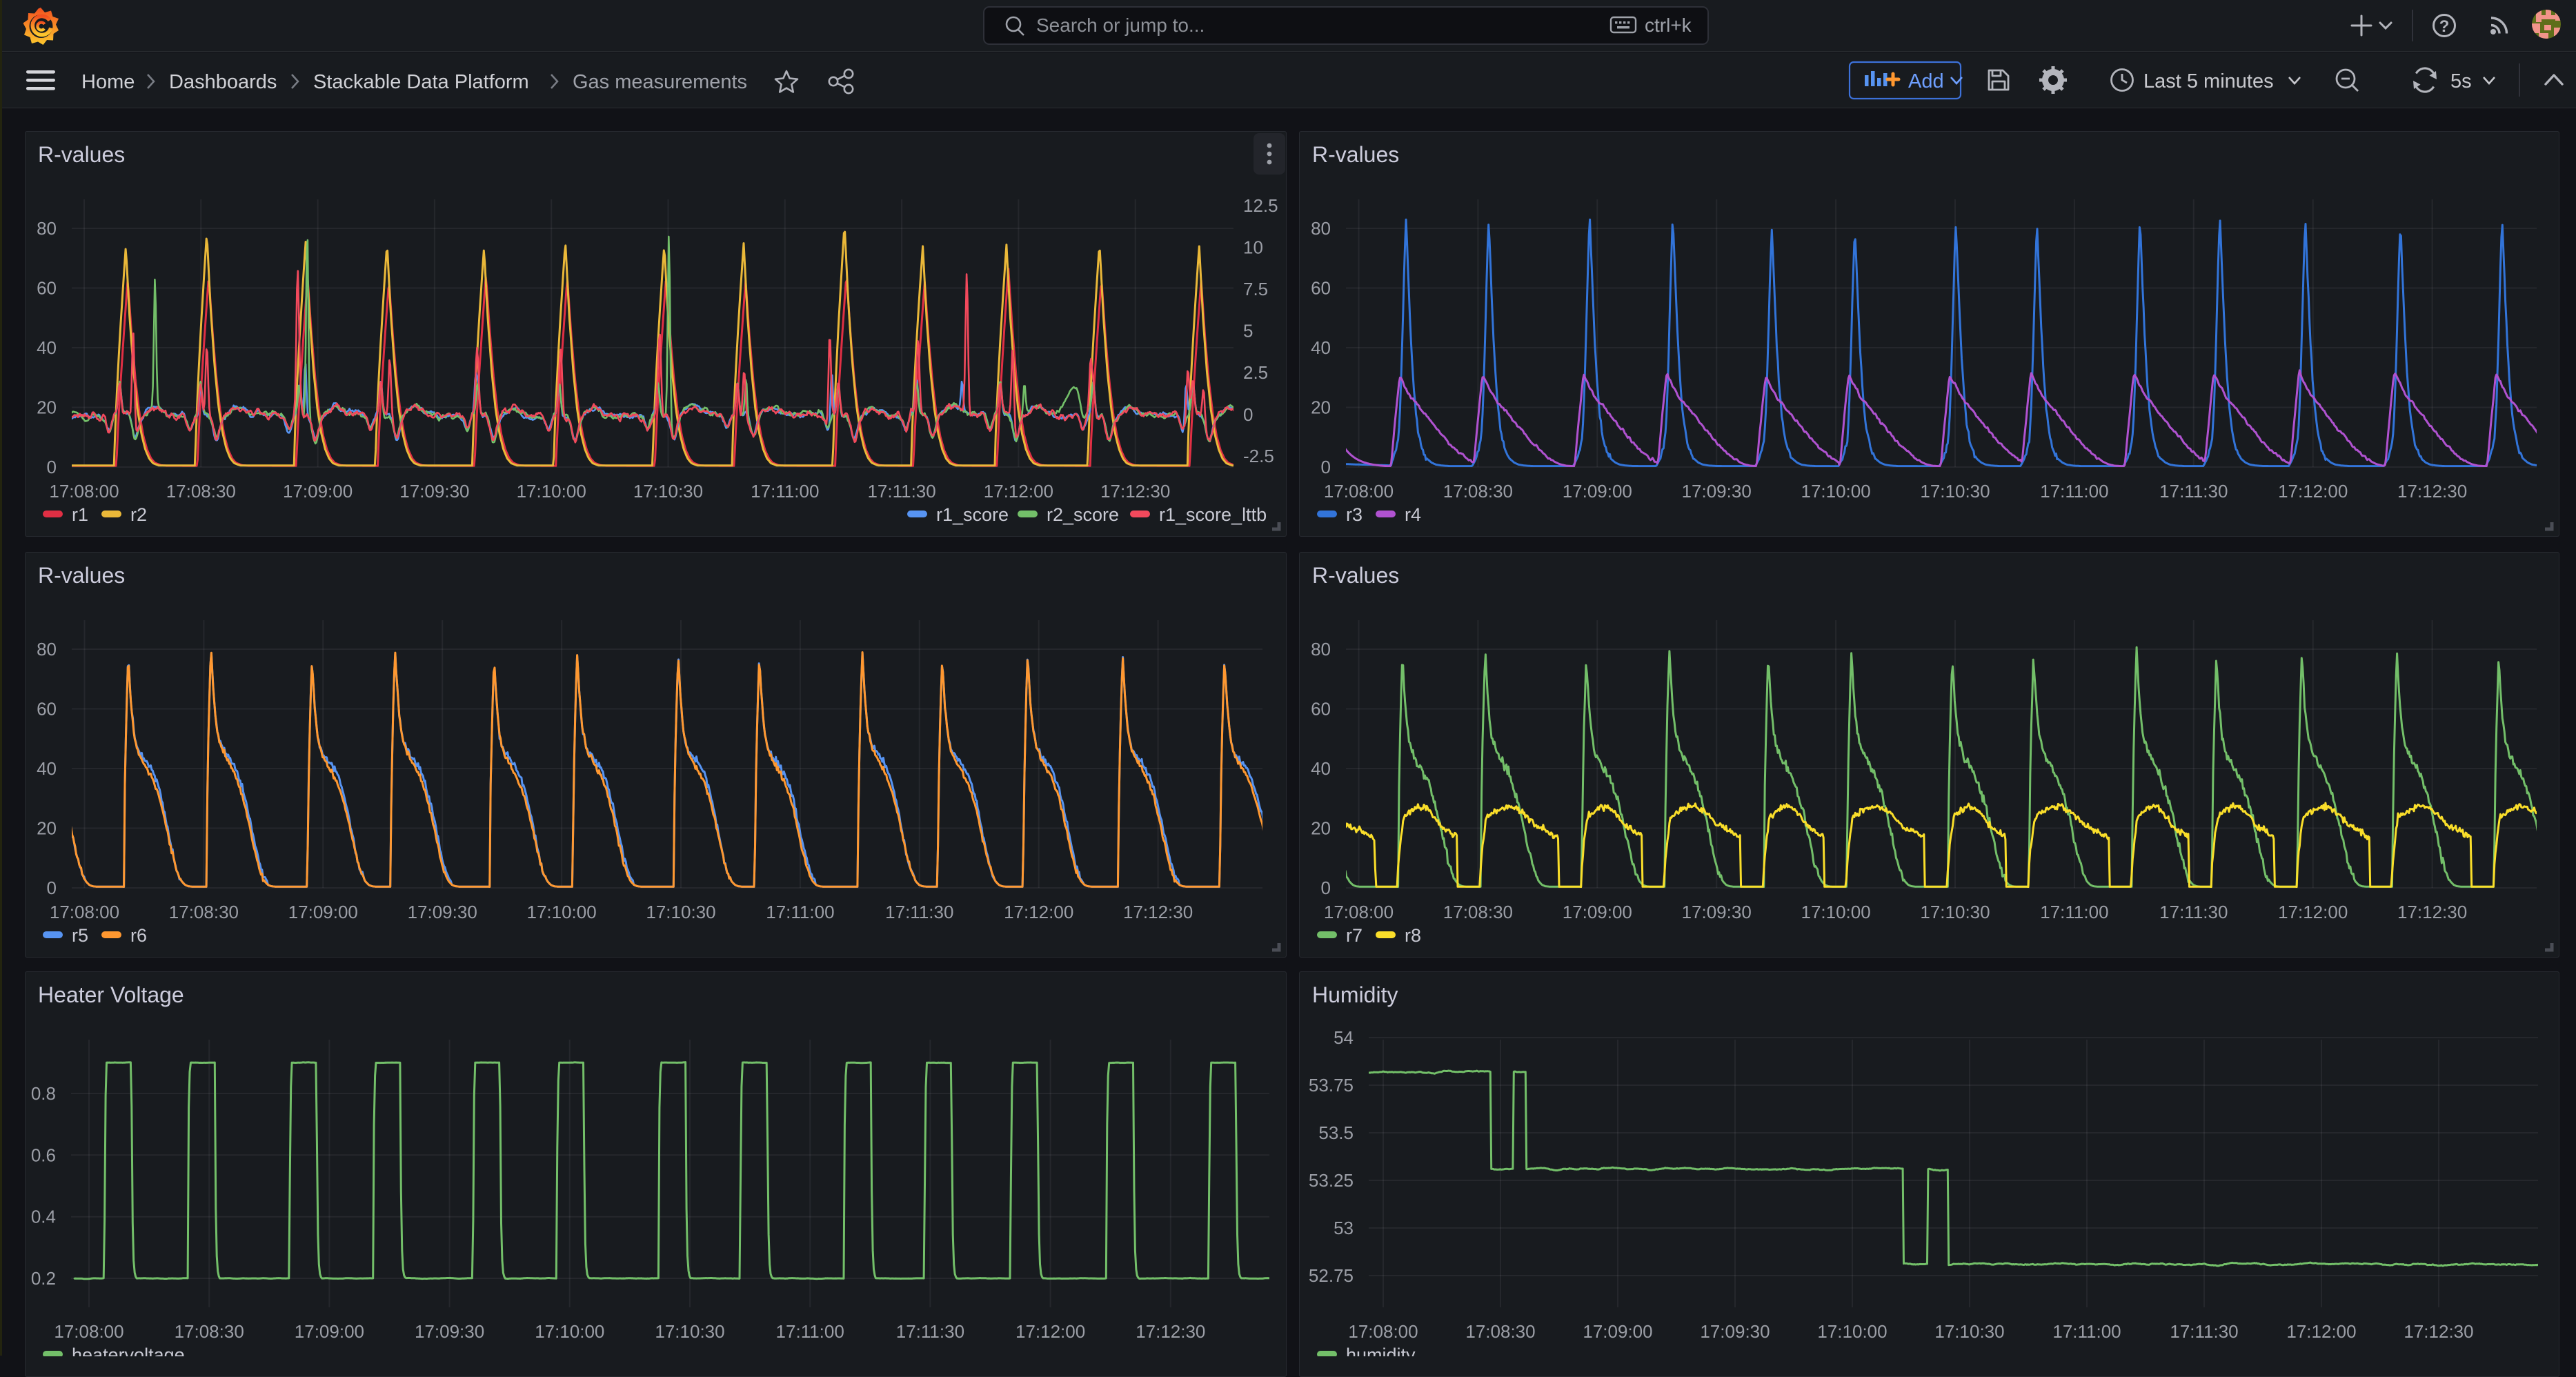 The height and width of the screenshot is (1377, 2576). What do you see at coordinates (1381, 1350) in the screenshot?
I see `svg-text: humidity` at bounding box center [1381, 1350].